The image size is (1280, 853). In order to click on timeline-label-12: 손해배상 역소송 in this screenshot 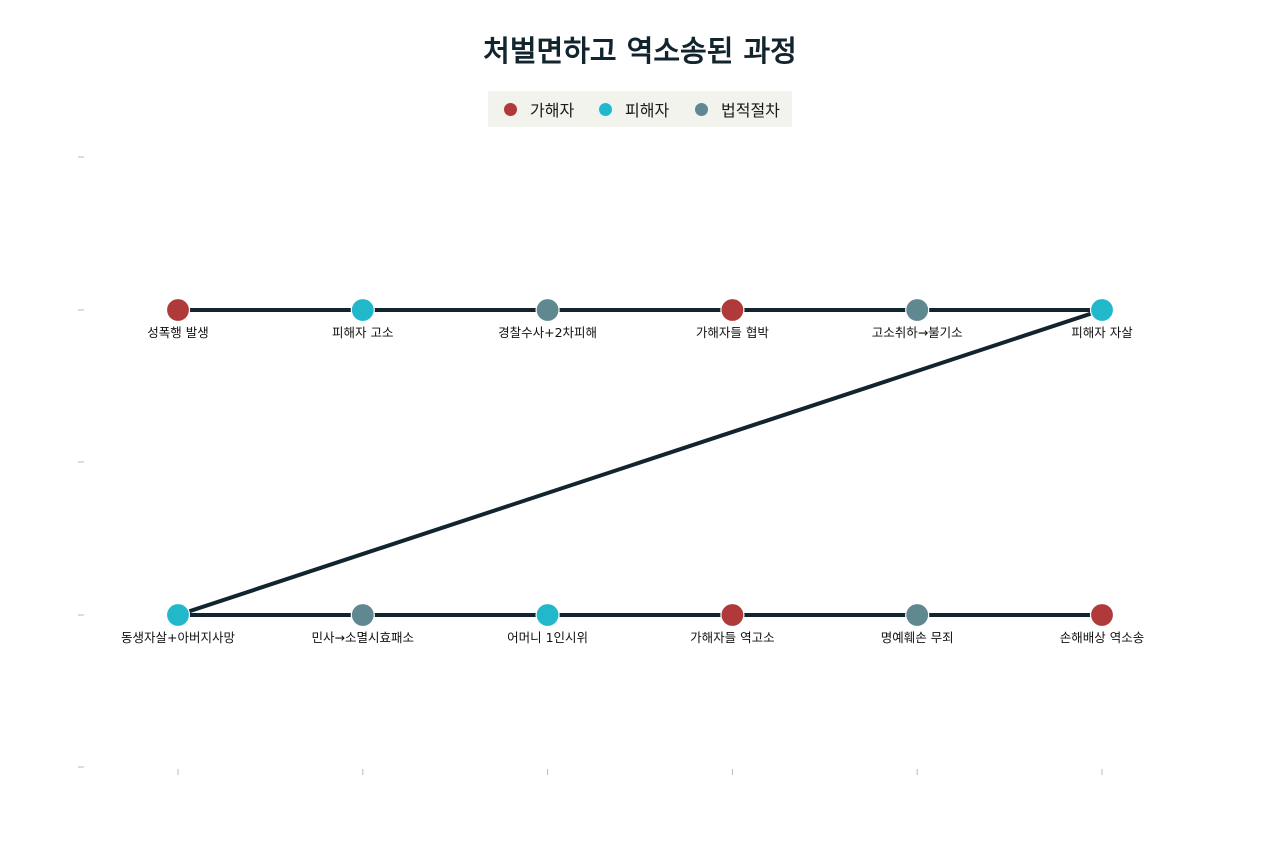, I will do `click(1102, 637)`.